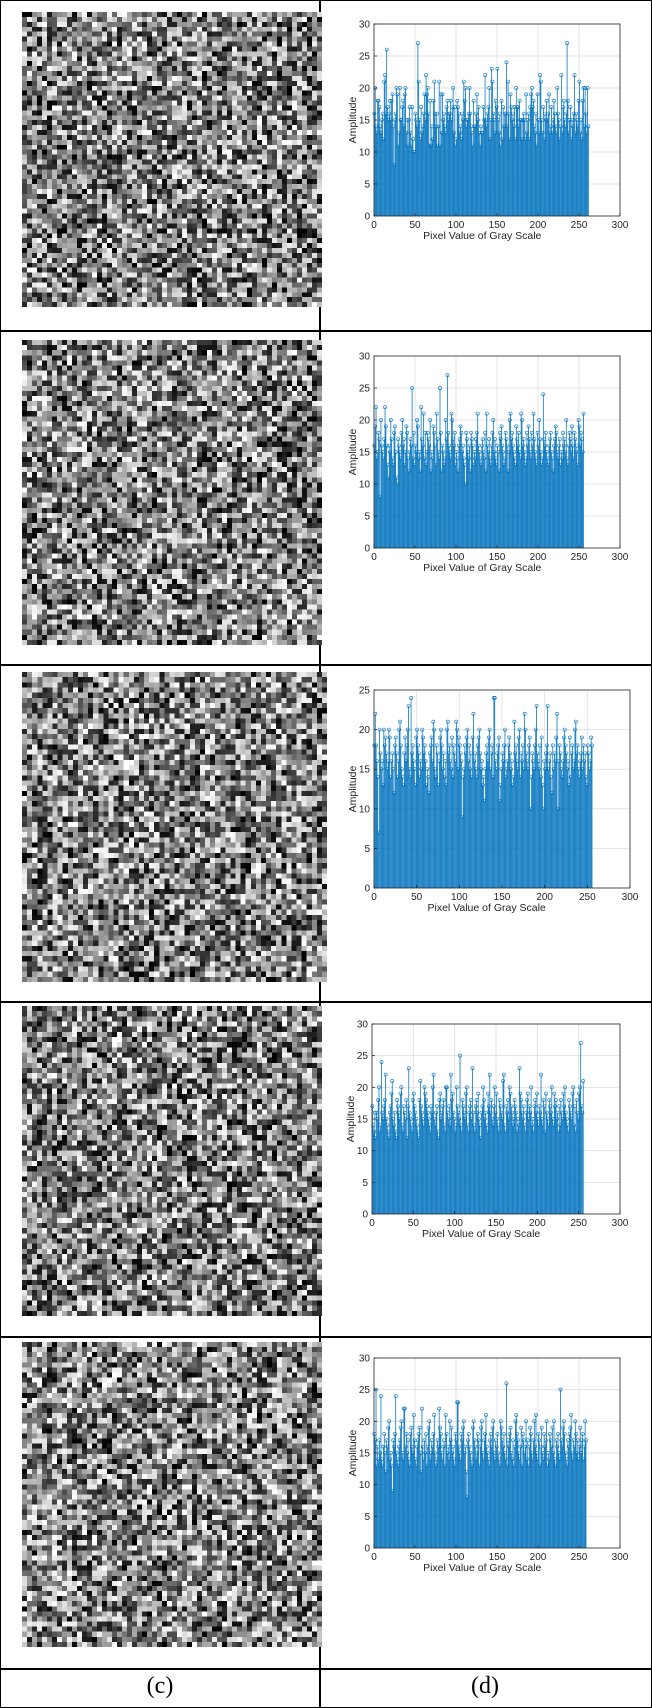 The height and width of the screenshot is (1708, 652). Describe the element at coordinates (578, 1223) in the screenshot. I see `x-tick-label: 250` at that location.